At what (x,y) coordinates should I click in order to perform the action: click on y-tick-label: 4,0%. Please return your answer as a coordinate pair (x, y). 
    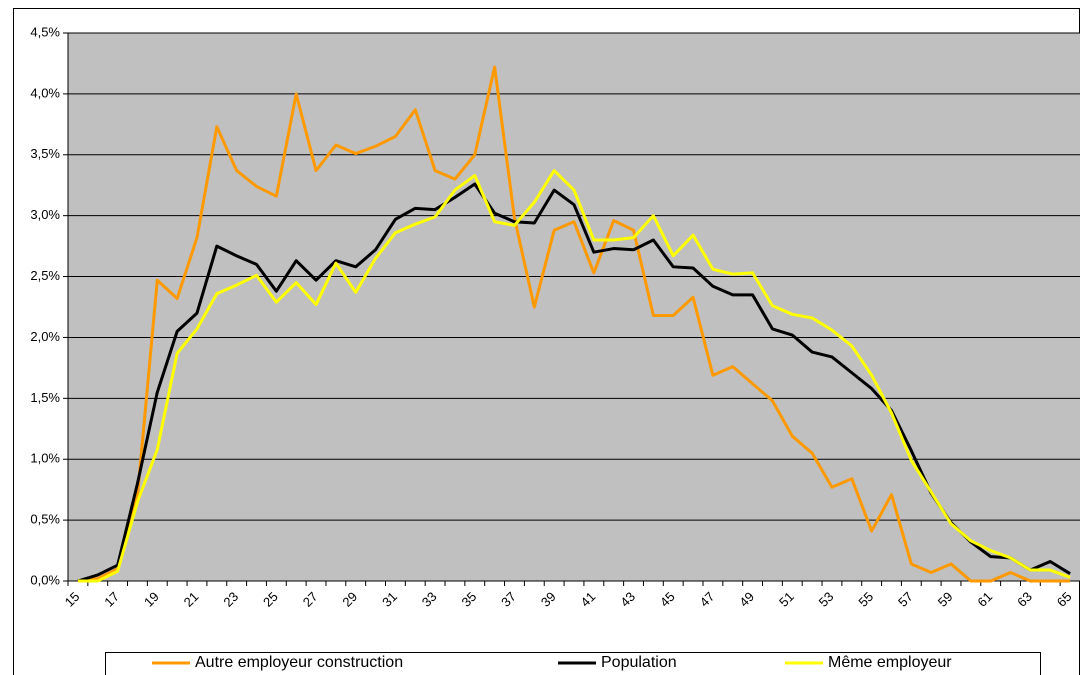
    Looking at the image, I should click on (45, 92).